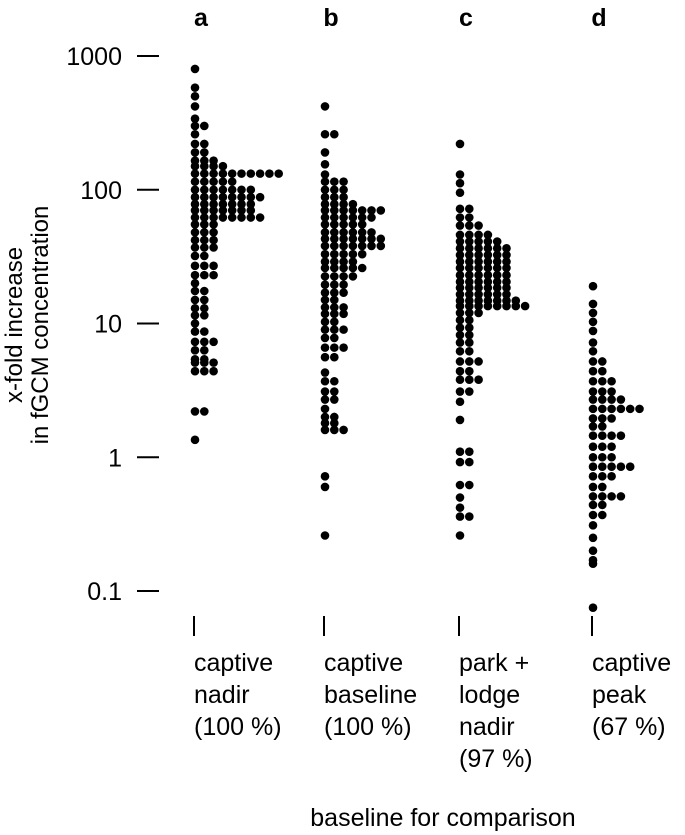 This screenshot has width=685, height=835. I want to click on y-tick-label: 0.1, so click(104, 592).